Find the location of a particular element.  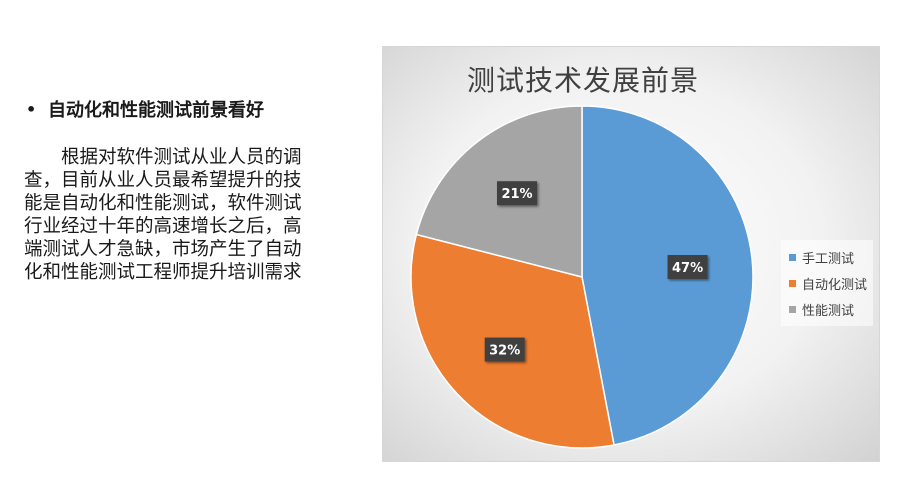

heading-row: • 自动化和性能测试前景看好 is located at coordinates (145, 109).